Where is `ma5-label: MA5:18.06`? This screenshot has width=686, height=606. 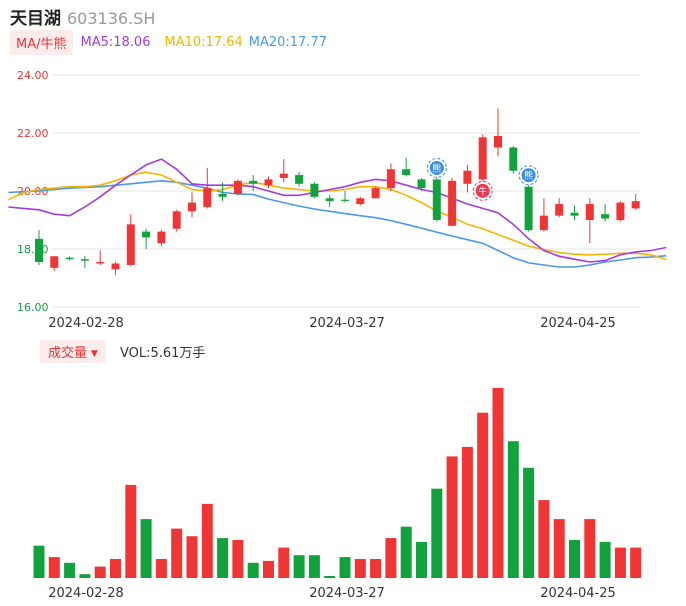
ma5-label: MA5:18.06 is located at coordinates (115, 42).